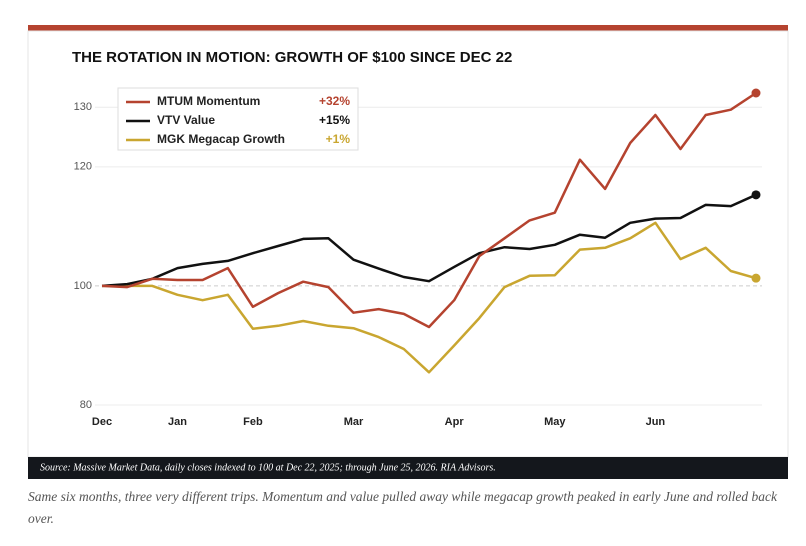  Describe the element at coordinates (83, 286) in the screenshot. I see `y-tick-label: 100` at that location.